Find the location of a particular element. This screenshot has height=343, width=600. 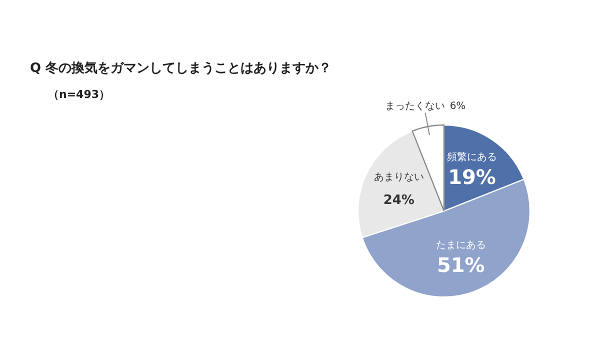

data-label: 24% is located at coordinates (398, 200).